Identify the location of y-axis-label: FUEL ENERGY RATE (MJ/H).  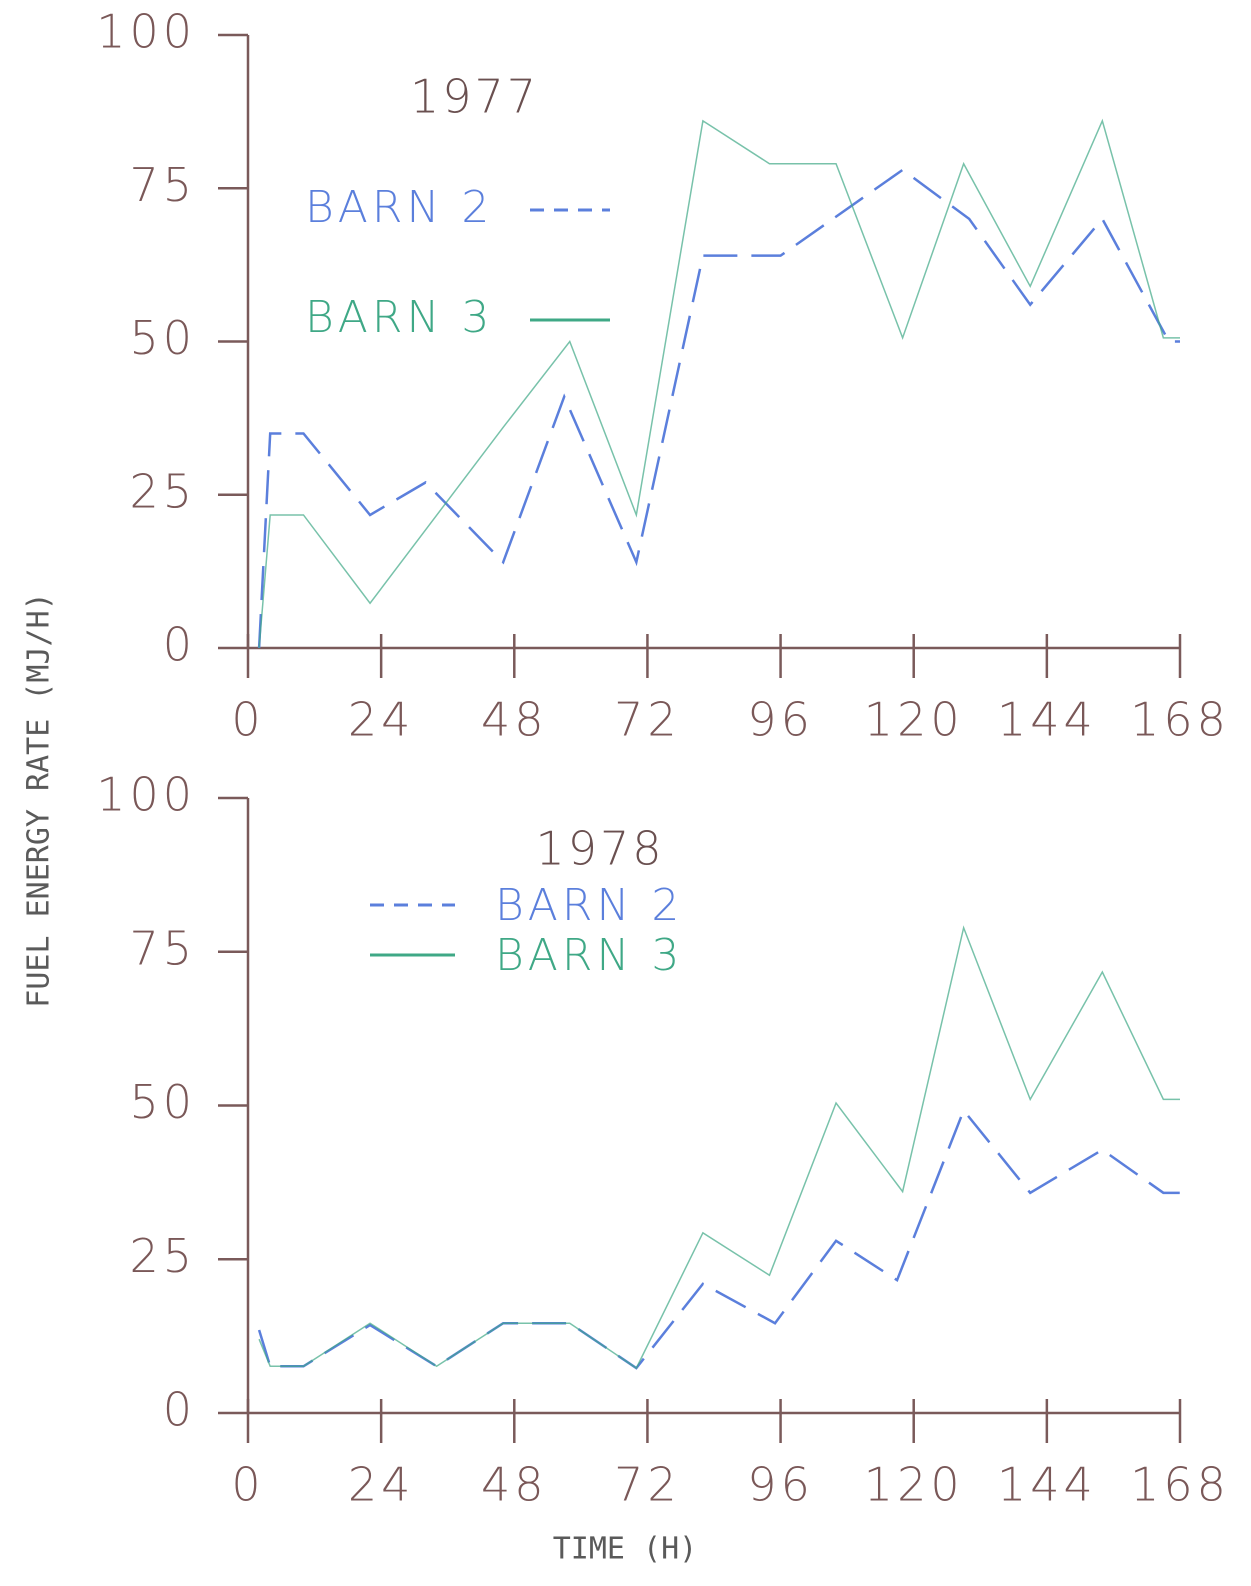
(39, 799).